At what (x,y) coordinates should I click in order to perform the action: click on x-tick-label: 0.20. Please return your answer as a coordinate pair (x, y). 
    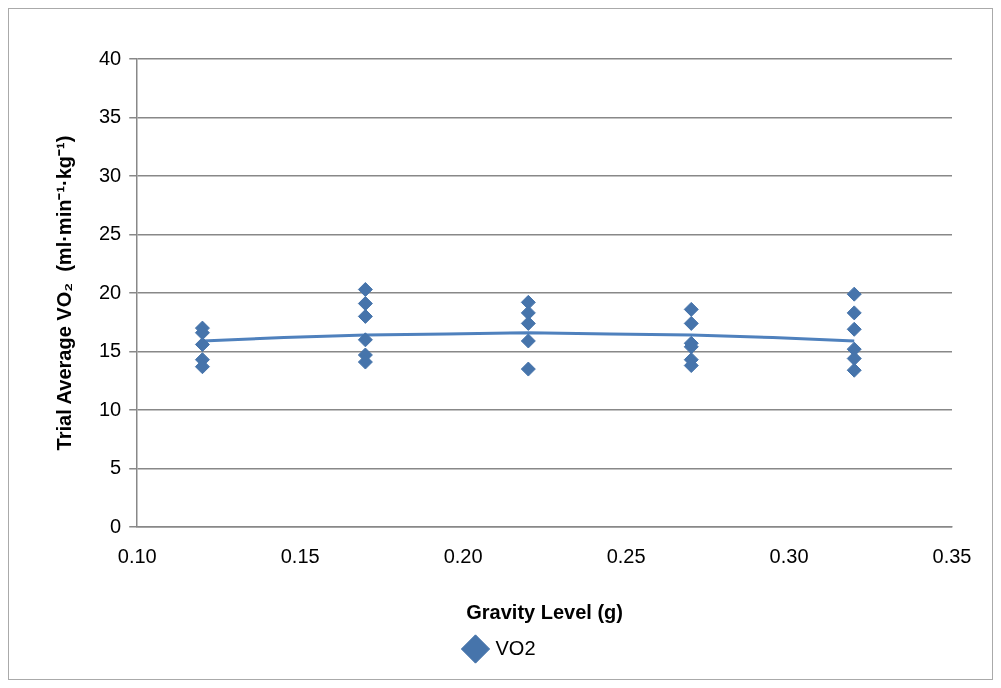
    Looking at the image, I should click on (463, 555).